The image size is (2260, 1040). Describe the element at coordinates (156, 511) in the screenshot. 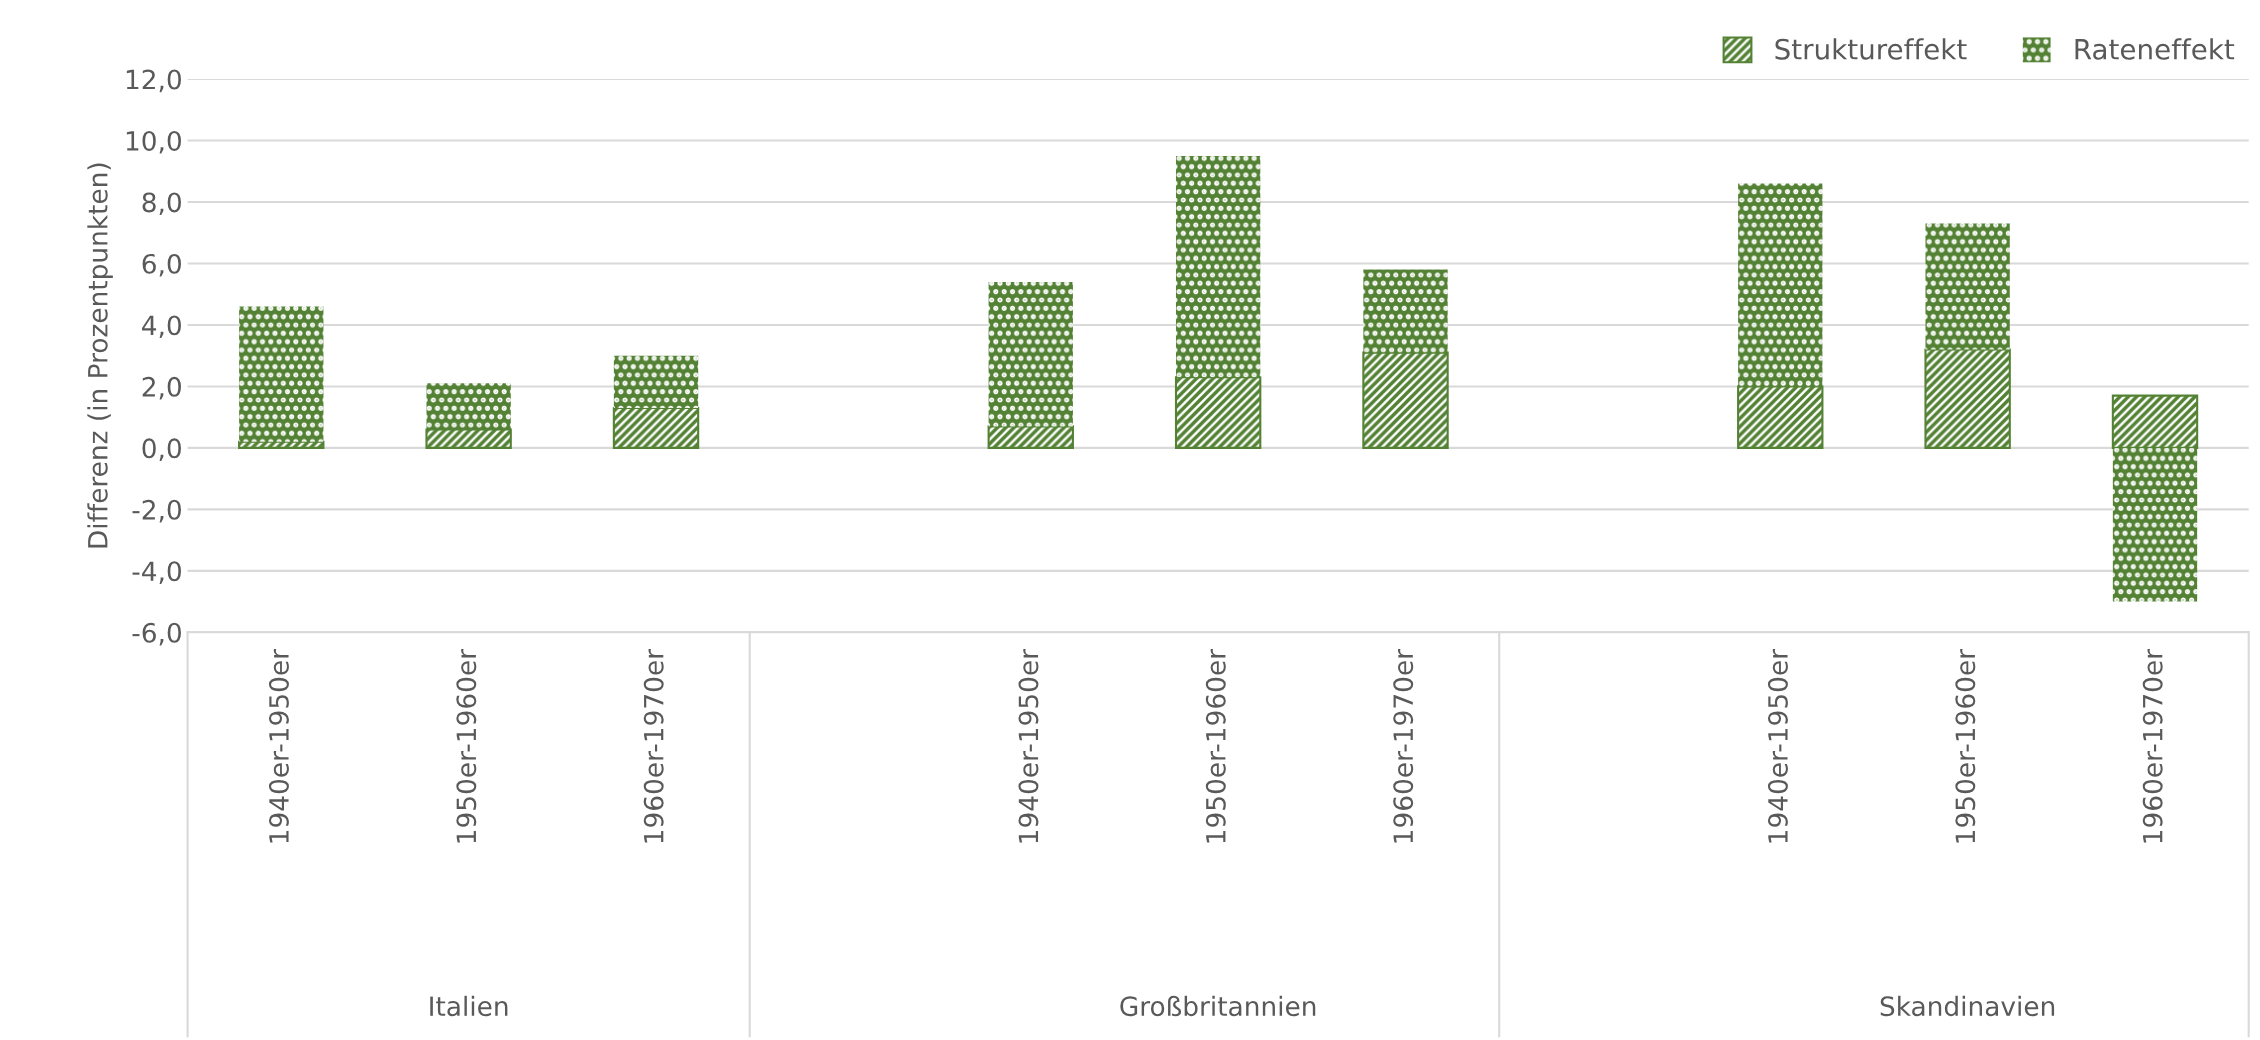

I see `y-tick-label: -2,0` at that location.